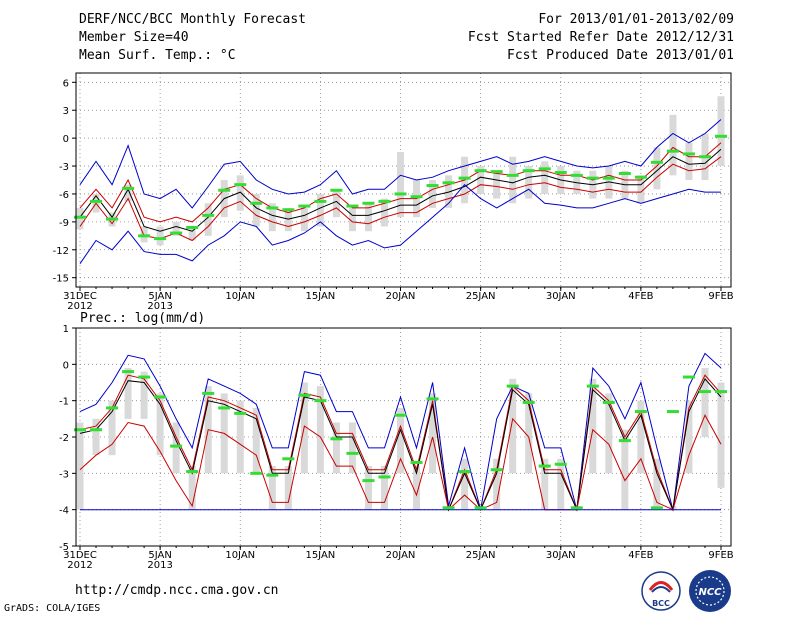  Describe the element at coordinates (64, 474) in the screenshot. I see `prec-ytick-label: -3` at that location.